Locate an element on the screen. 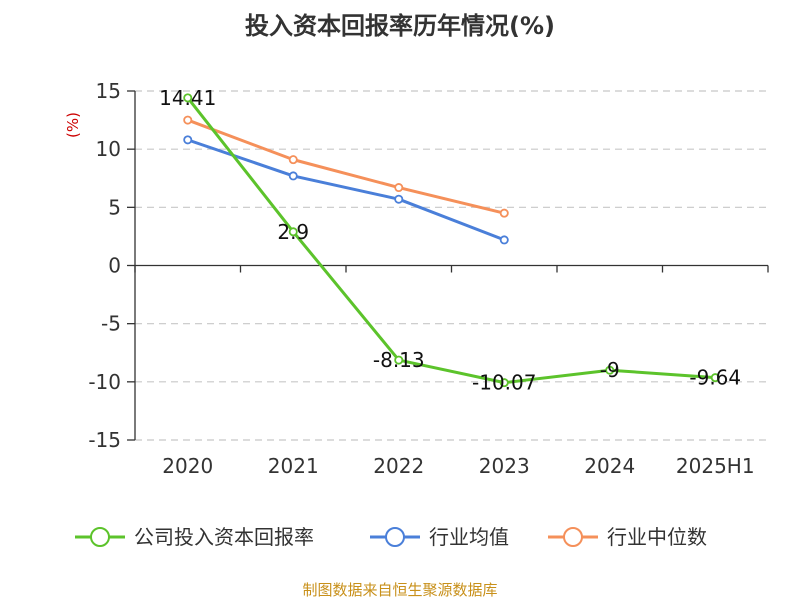 The width and height of the screenshot is (800, 600). x-tick-label: 2021 is located at coordinates (293, 466).